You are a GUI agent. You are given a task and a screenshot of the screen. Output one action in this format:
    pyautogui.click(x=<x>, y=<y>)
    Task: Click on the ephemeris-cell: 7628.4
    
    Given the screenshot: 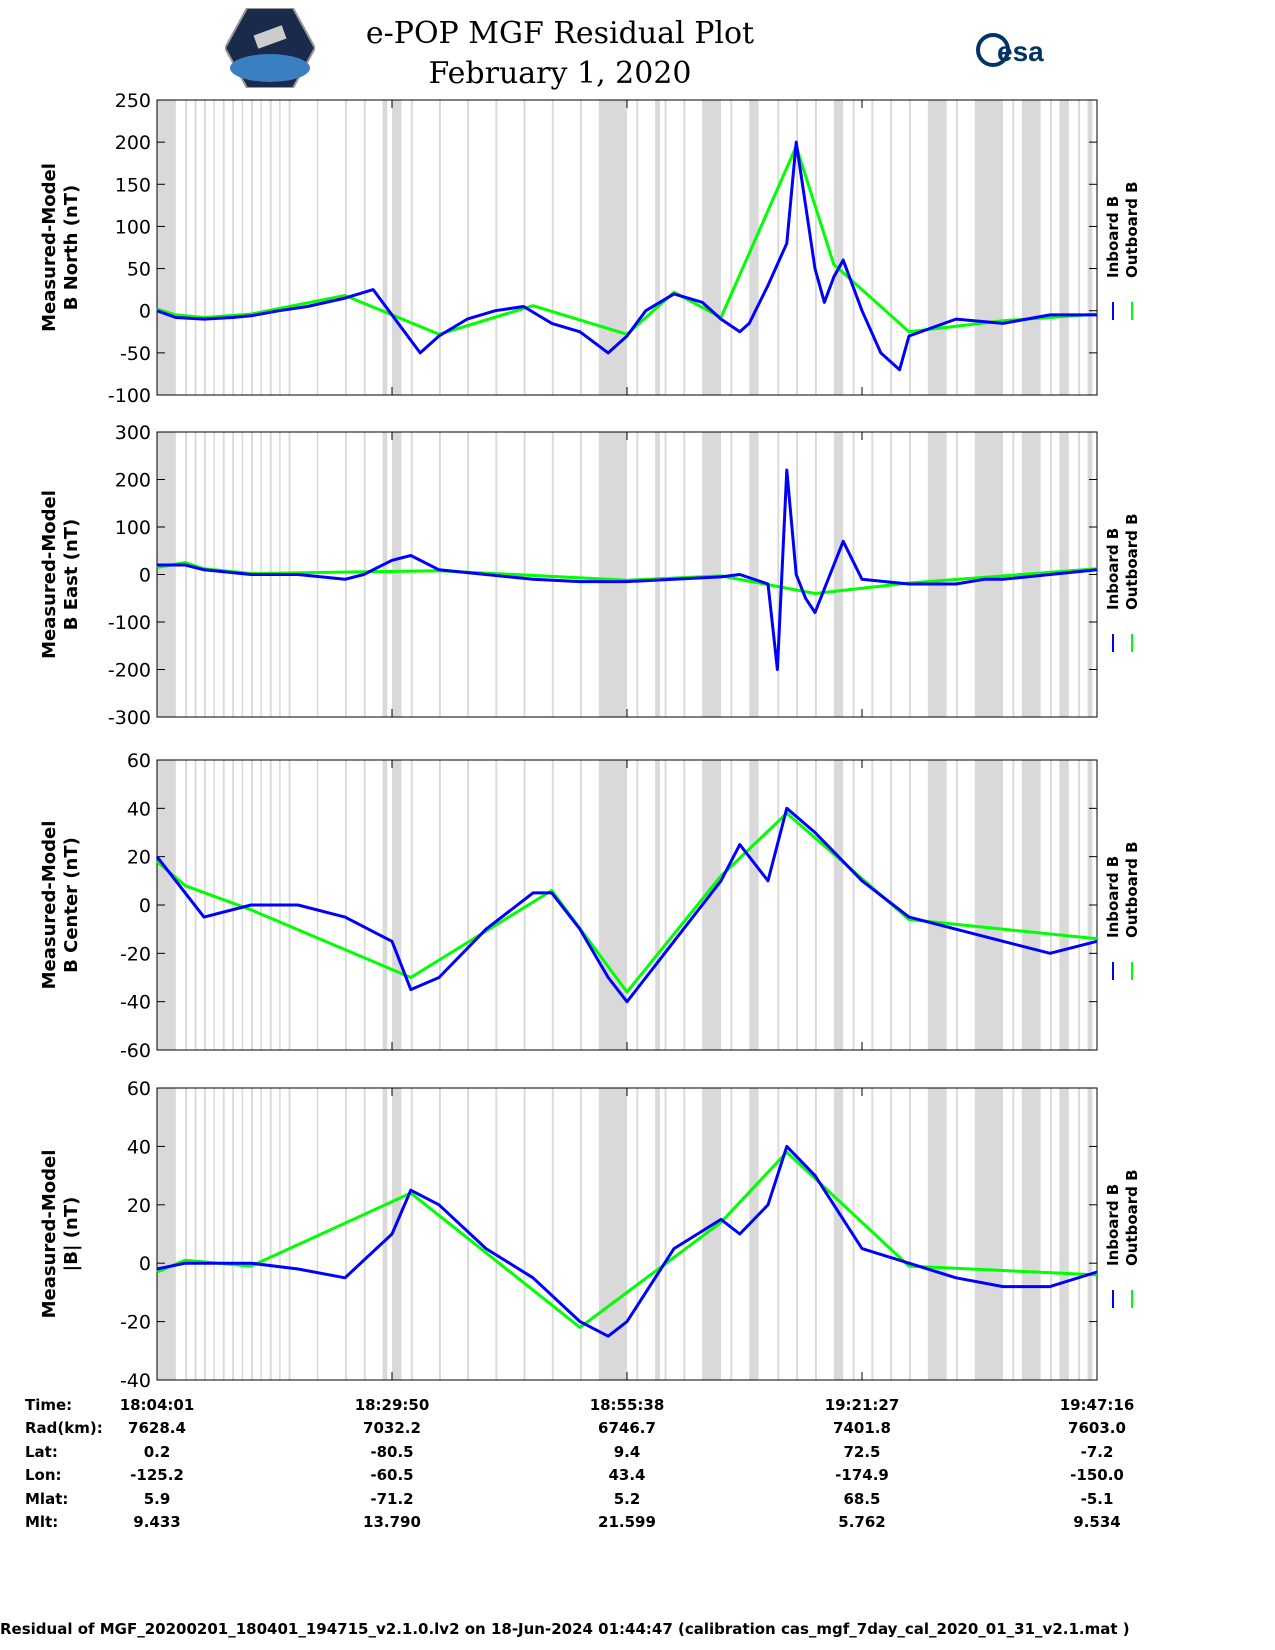 What is the action you would take?
    pyautogui.click(x=157, y=1428)
    